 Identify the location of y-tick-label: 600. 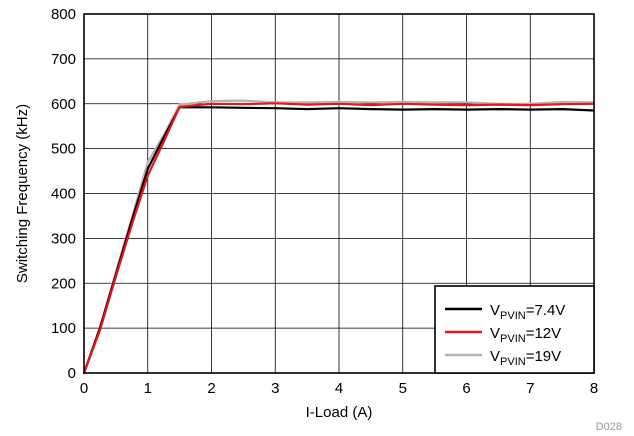
(63, 104).